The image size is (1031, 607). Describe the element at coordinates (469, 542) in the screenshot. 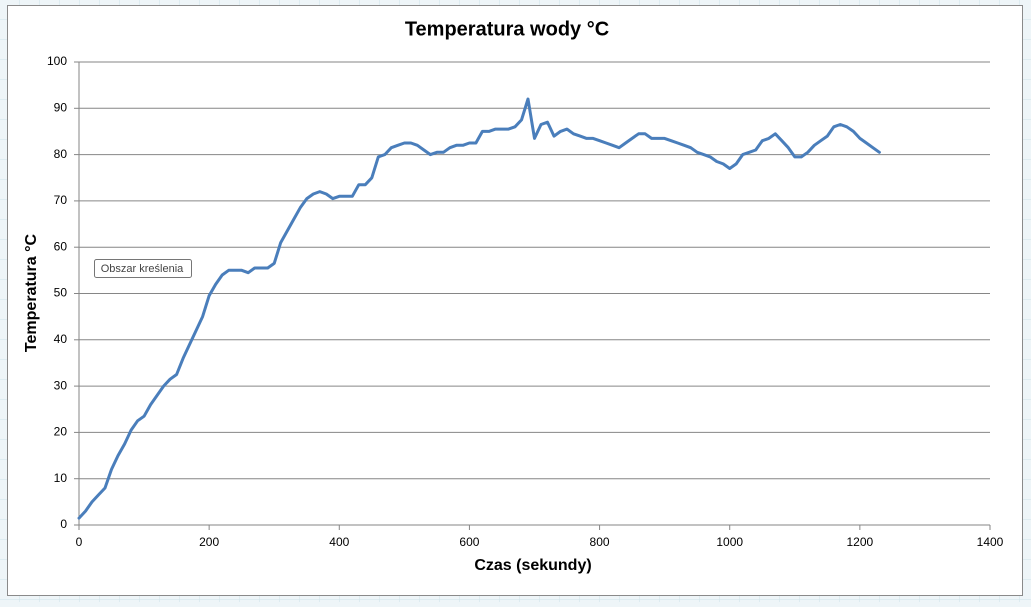

I see `x-tick-label: 600` at that location.